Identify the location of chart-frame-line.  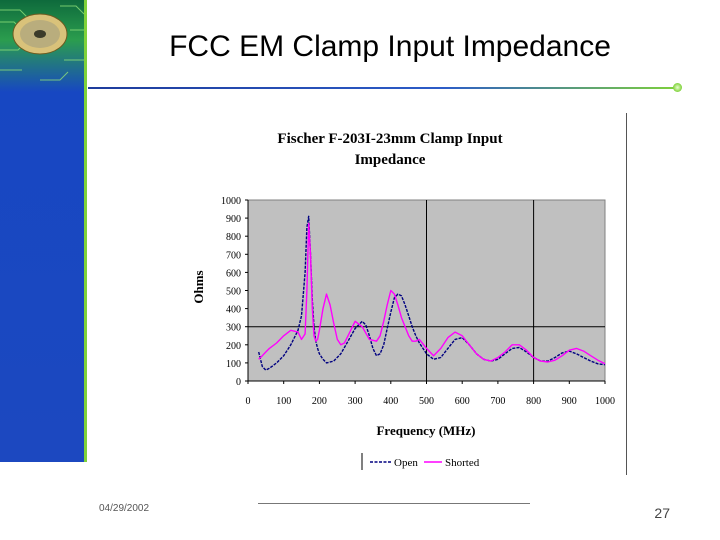
(626, 294).